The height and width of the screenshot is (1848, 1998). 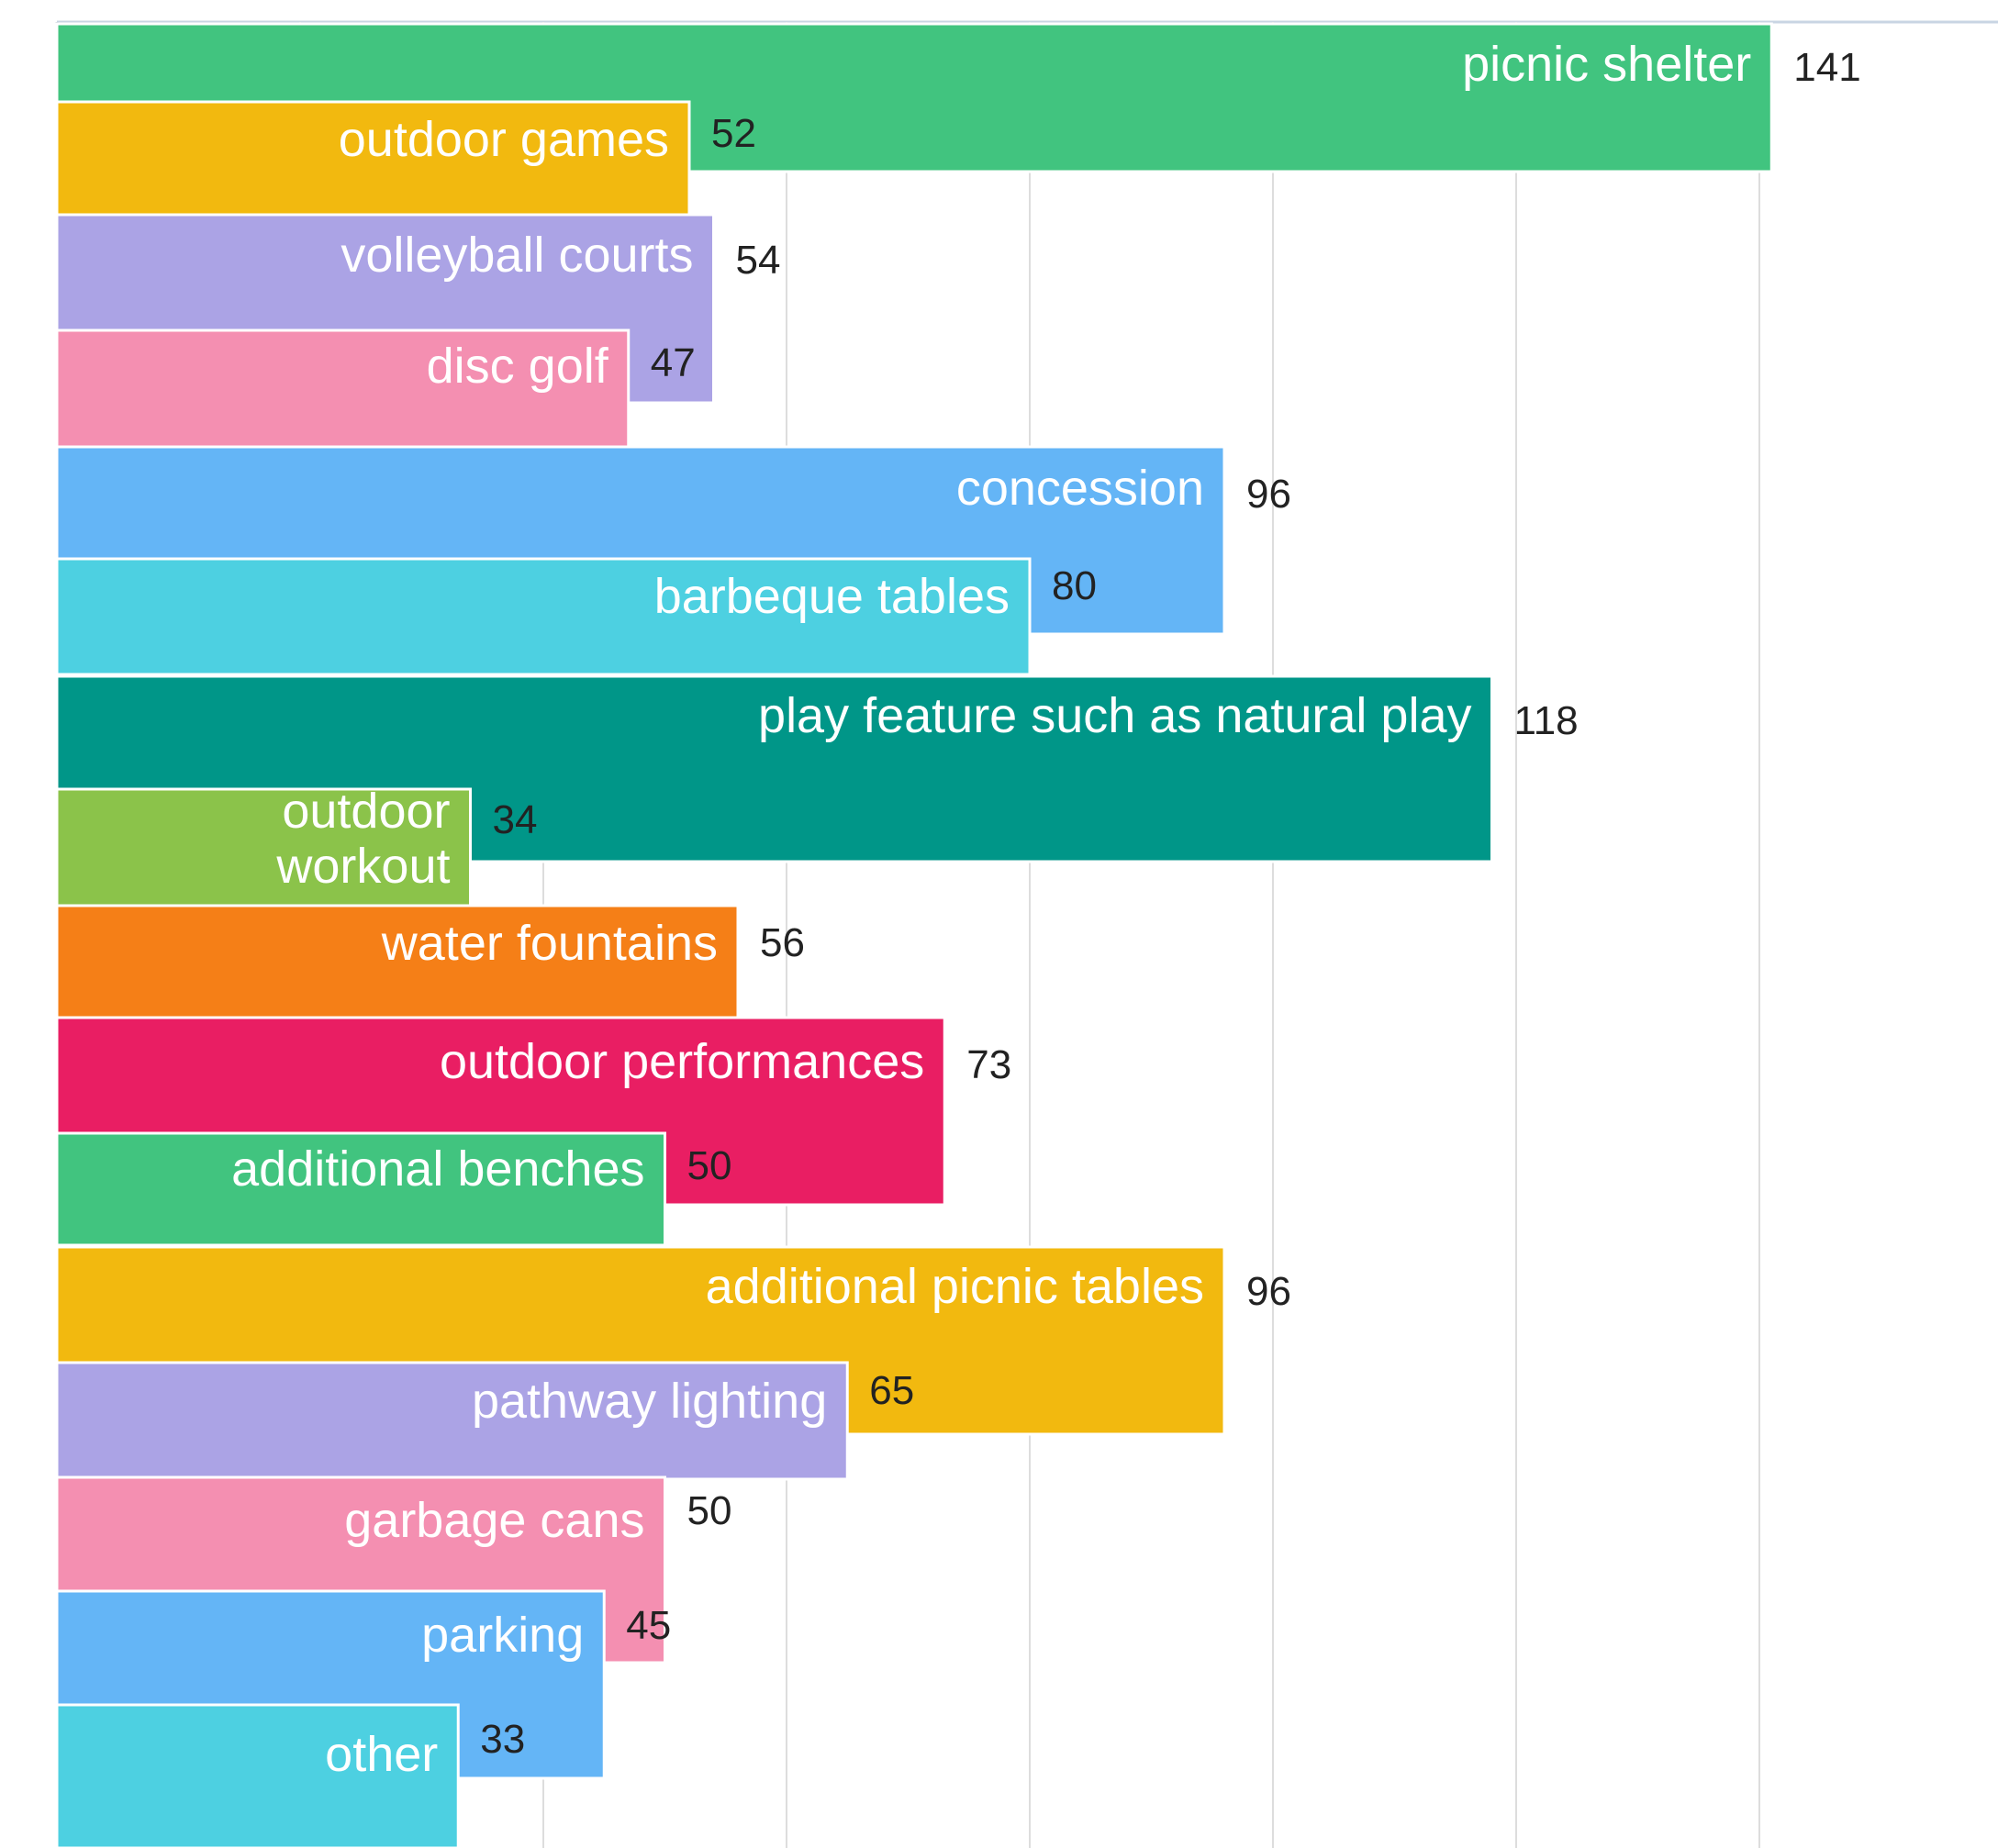 What do you see at coordinates (782, 943) in the screenshot?
I see `value-label: 56` at bounding box center [782, 943].